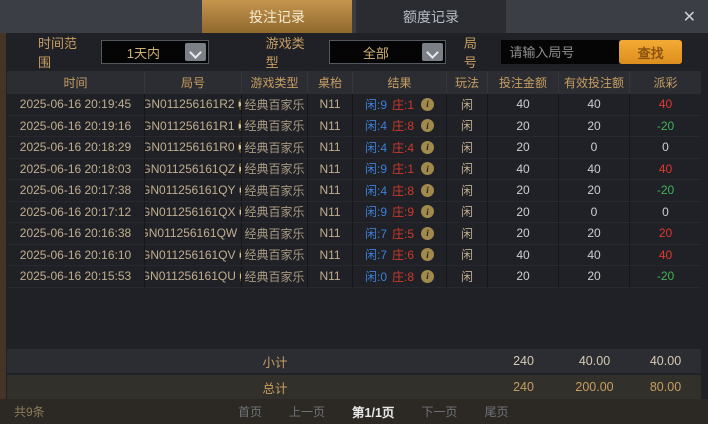 This screenshot has height=424, width=708. I want to click on cell-result: 闲:7 庄:5 i, so click(400, 233).